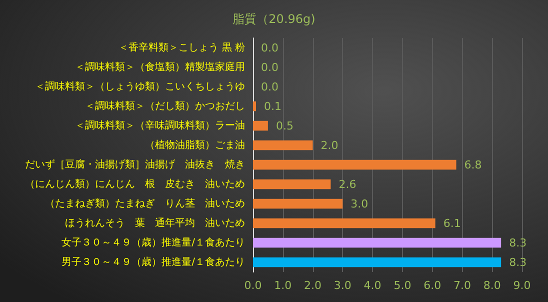  I want to click on data-label: 6.1, so click(452, 223).